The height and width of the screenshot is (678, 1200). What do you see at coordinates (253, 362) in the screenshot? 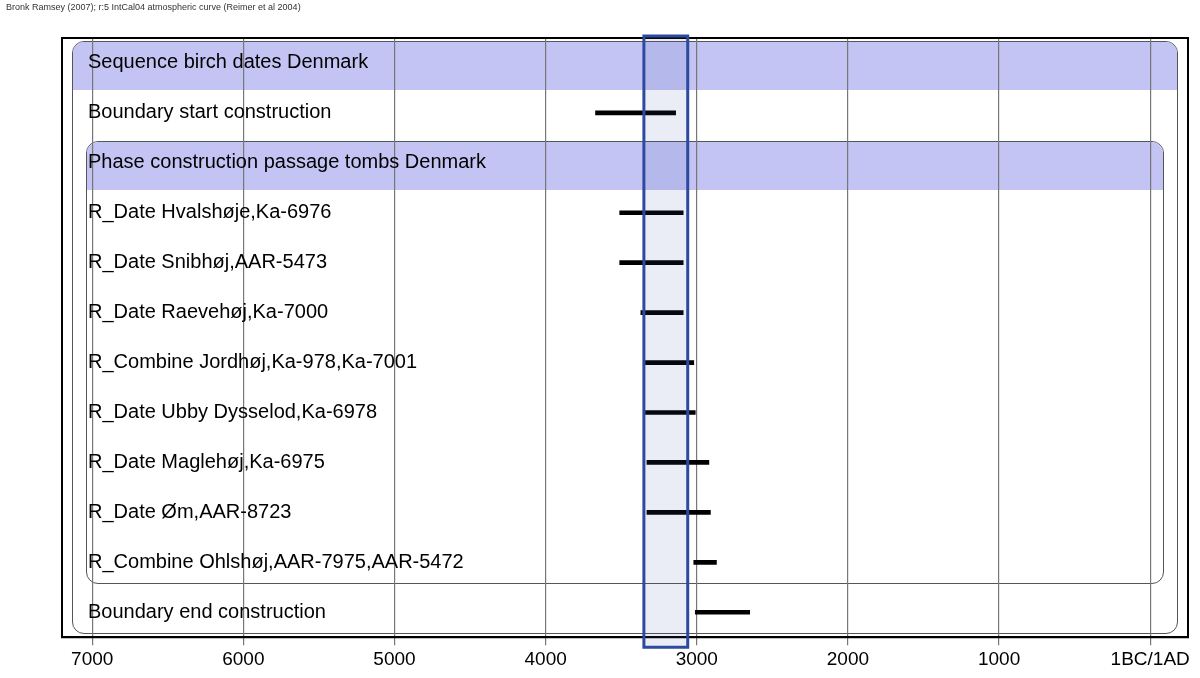
I see `y-tick-label: R_Combine Jordhøj,Ka-978,Ka-7001` at bounding box center [253, 362].